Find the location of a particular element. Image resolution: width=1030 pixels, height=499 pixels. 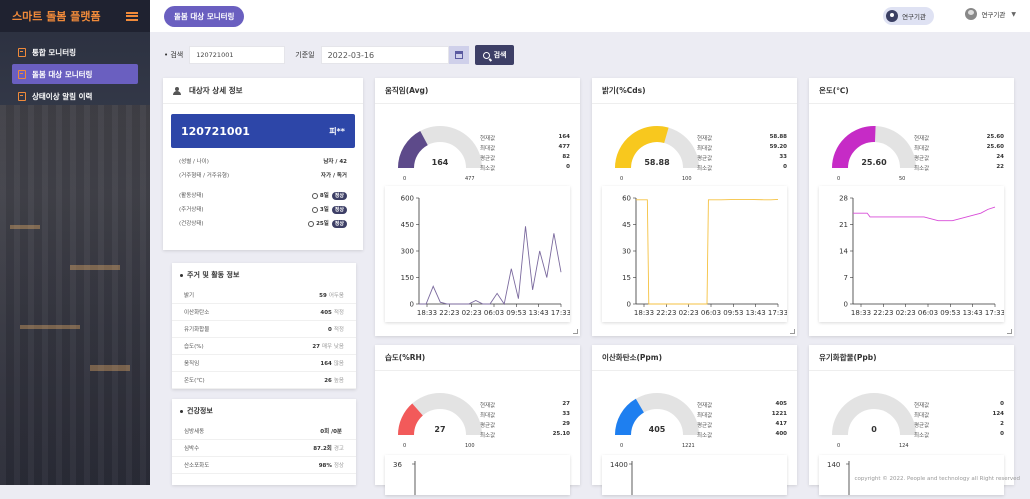

list-item-label: 습도(%) is located at coordinates (194, 346).